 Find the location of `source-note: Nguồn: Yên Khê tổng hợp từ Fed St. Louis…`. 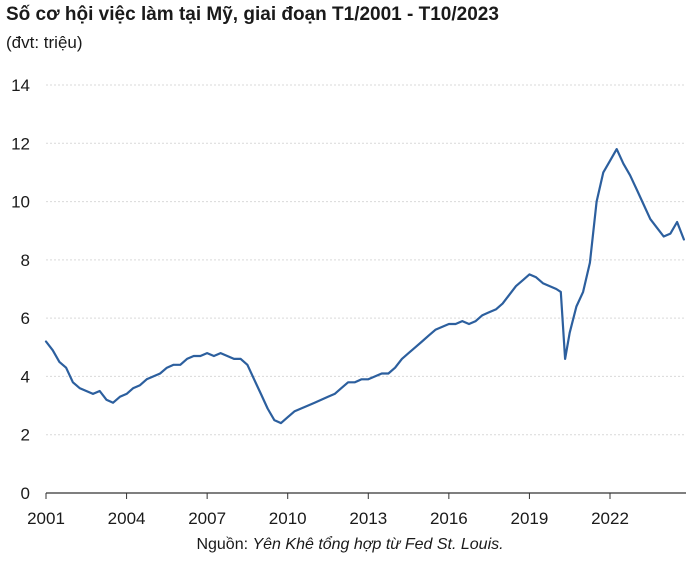

source-note: Nguồn: Yên Khê tổng hợp từ Fed St. Louis… is located at coordinates (350, 545).